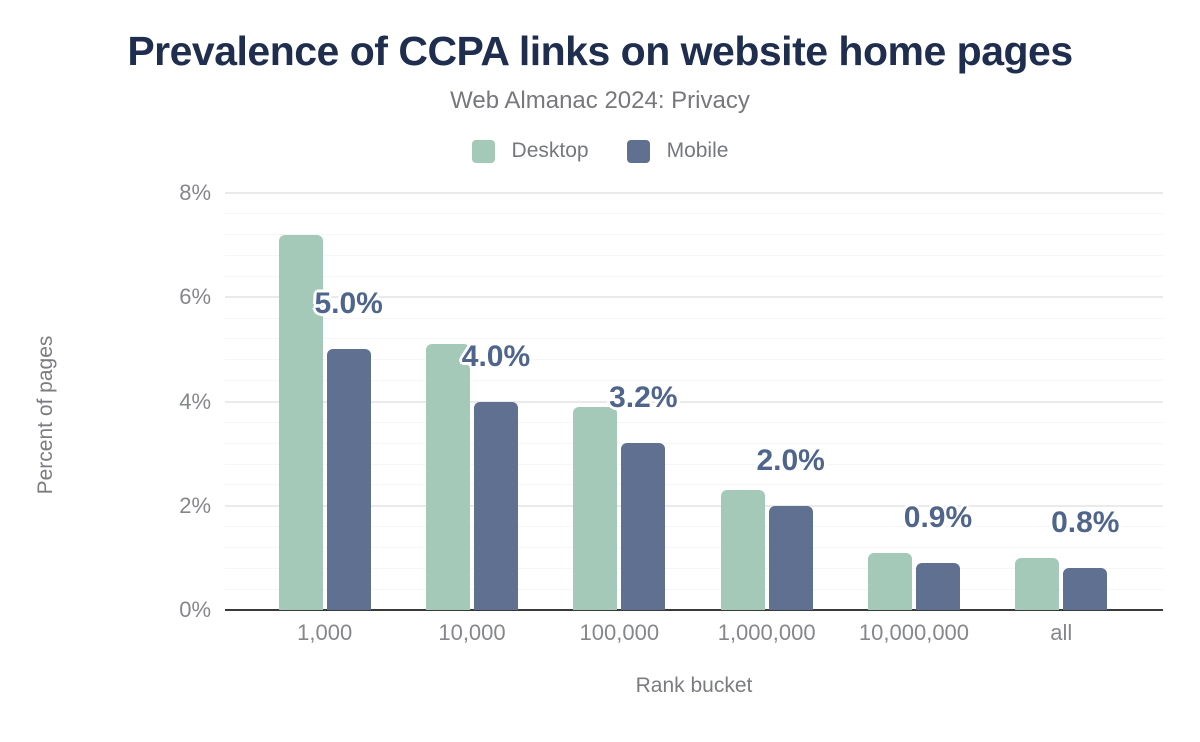 Image resolution: width=1200 pixels, height=742 pixels. What do you see at coordinates (694, 685) in the screenshot?
I see `x-axis-title: Rank bucket` at bounding box center [694, 685].